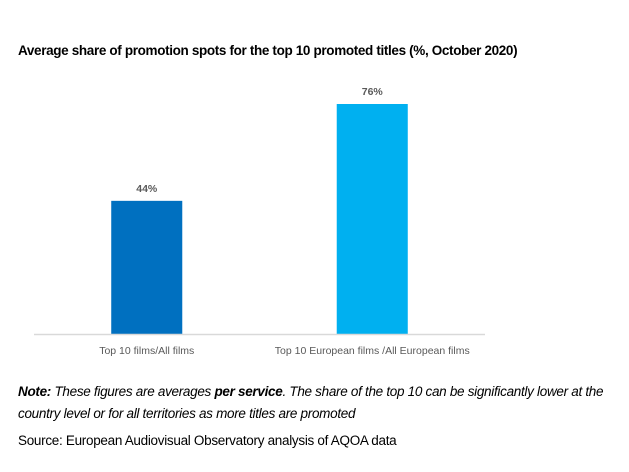  I want to click on note-prefix: Note:, so click(34, 391).